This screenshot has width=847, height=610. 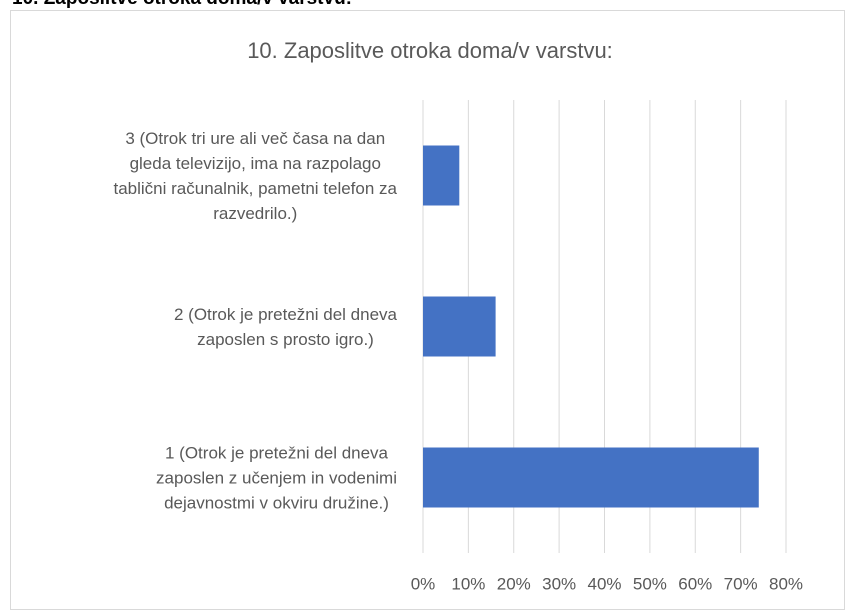 I want to click on x-tick-label: 0%, so click(x=423, y=583).